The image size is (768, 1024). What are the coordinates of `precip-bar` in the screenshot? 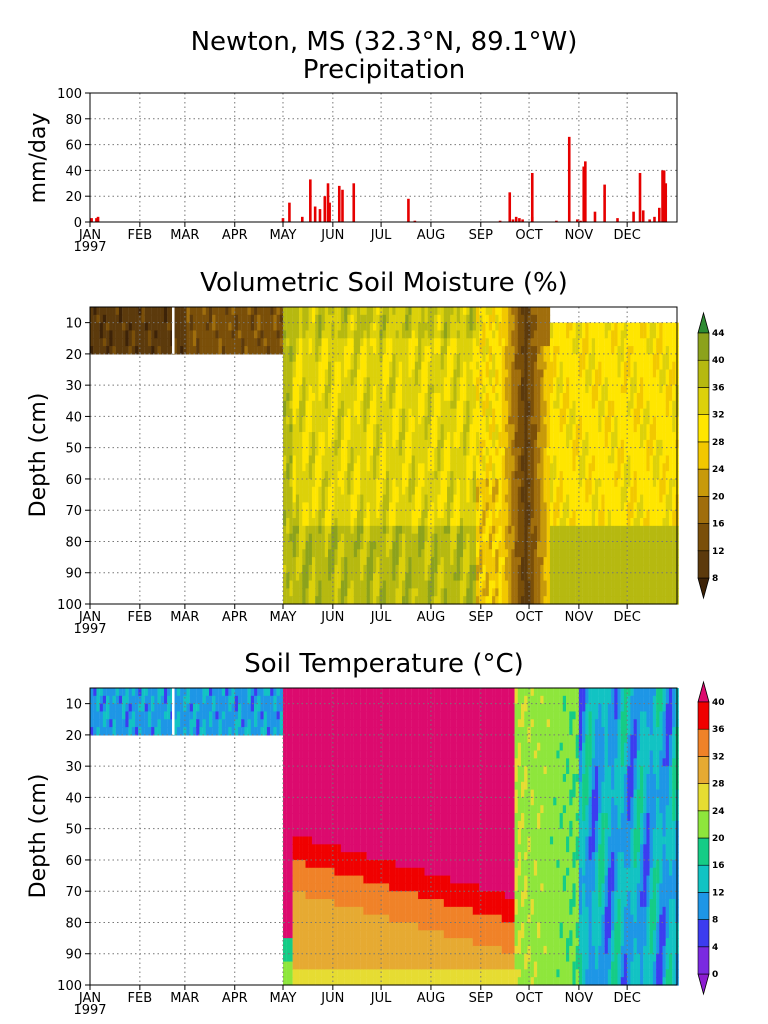 It's located at (310, 200).